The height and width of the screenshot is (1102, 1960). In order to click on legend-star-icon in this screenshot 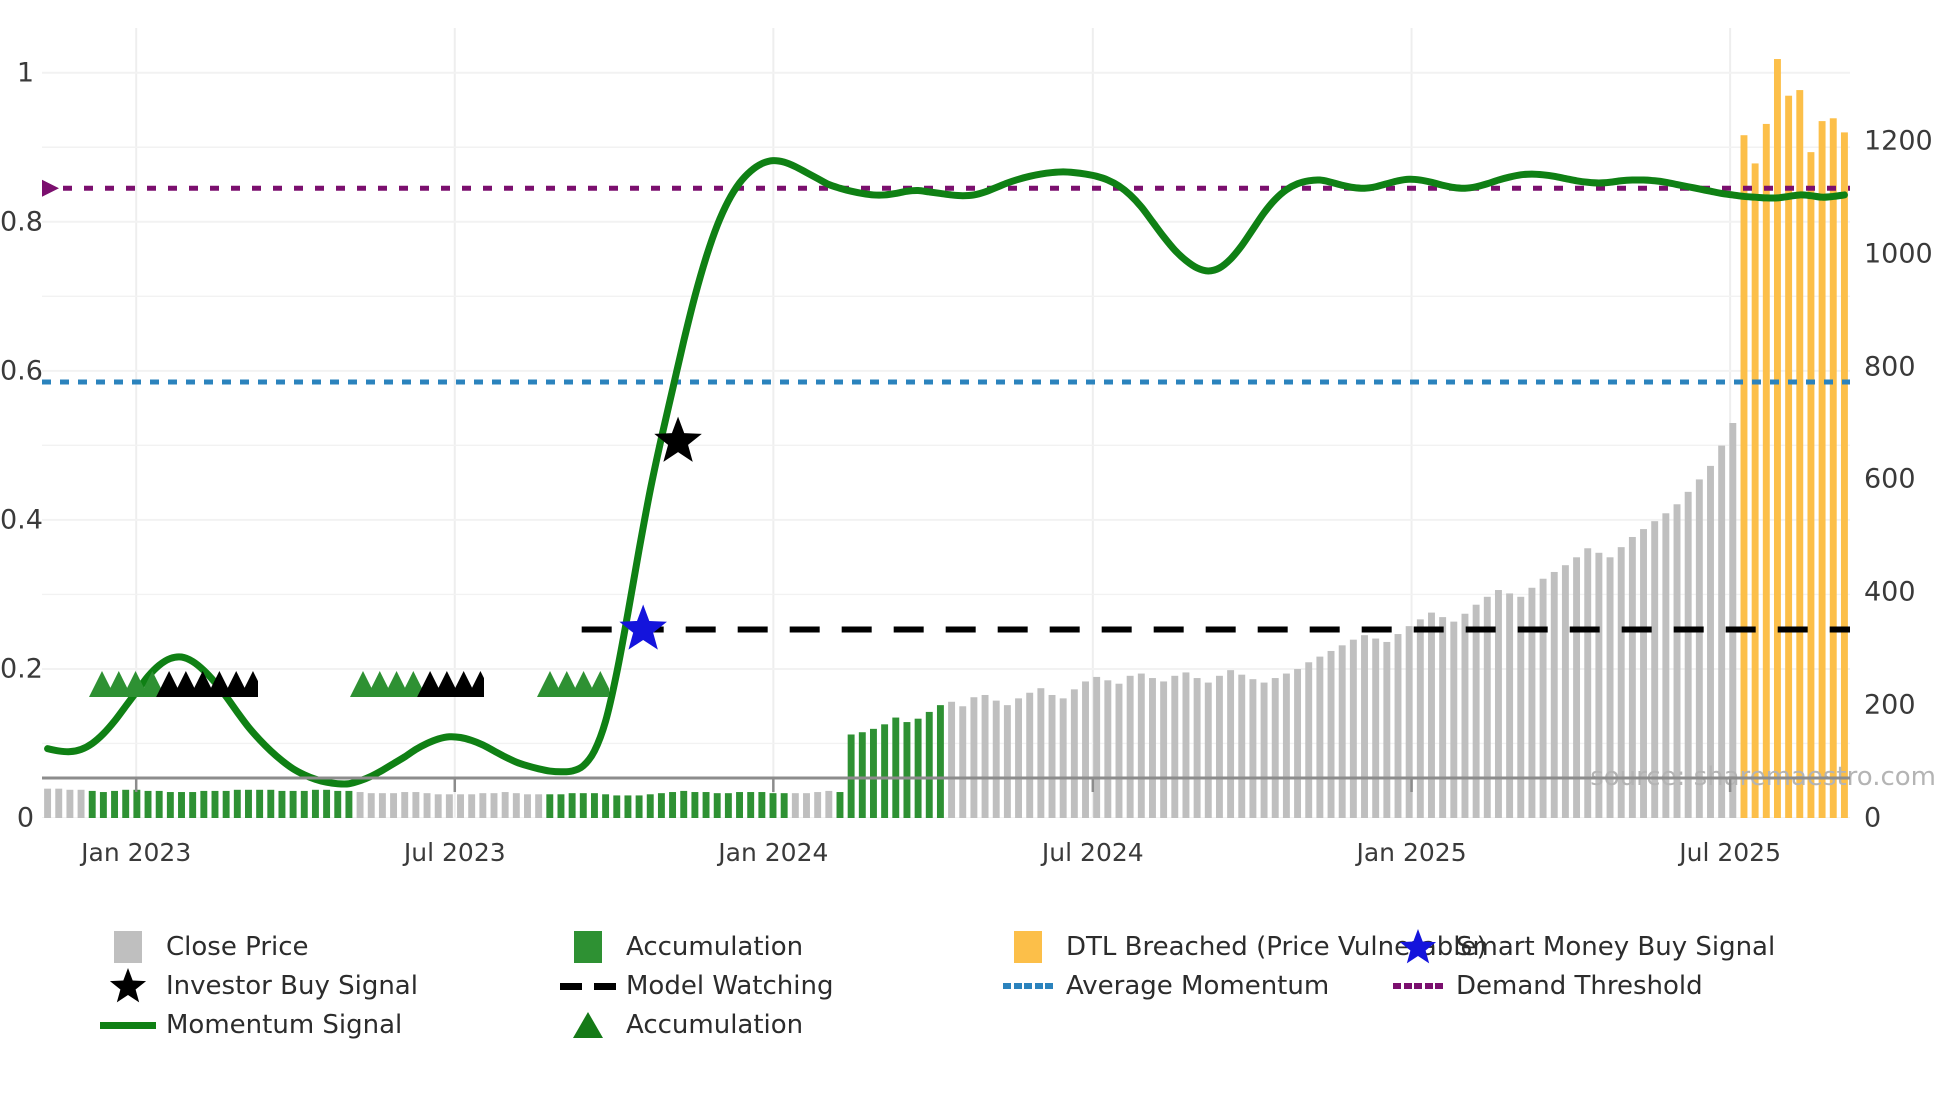, I will do `click(128, 985)`.